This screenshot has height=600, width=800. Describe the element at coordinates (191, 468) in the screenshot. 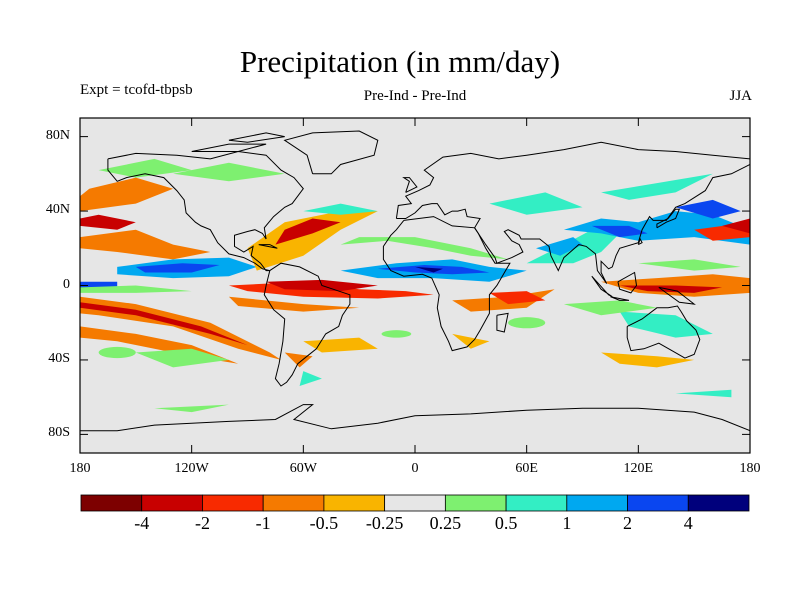

I see `longitude-label: 120W` at that location.